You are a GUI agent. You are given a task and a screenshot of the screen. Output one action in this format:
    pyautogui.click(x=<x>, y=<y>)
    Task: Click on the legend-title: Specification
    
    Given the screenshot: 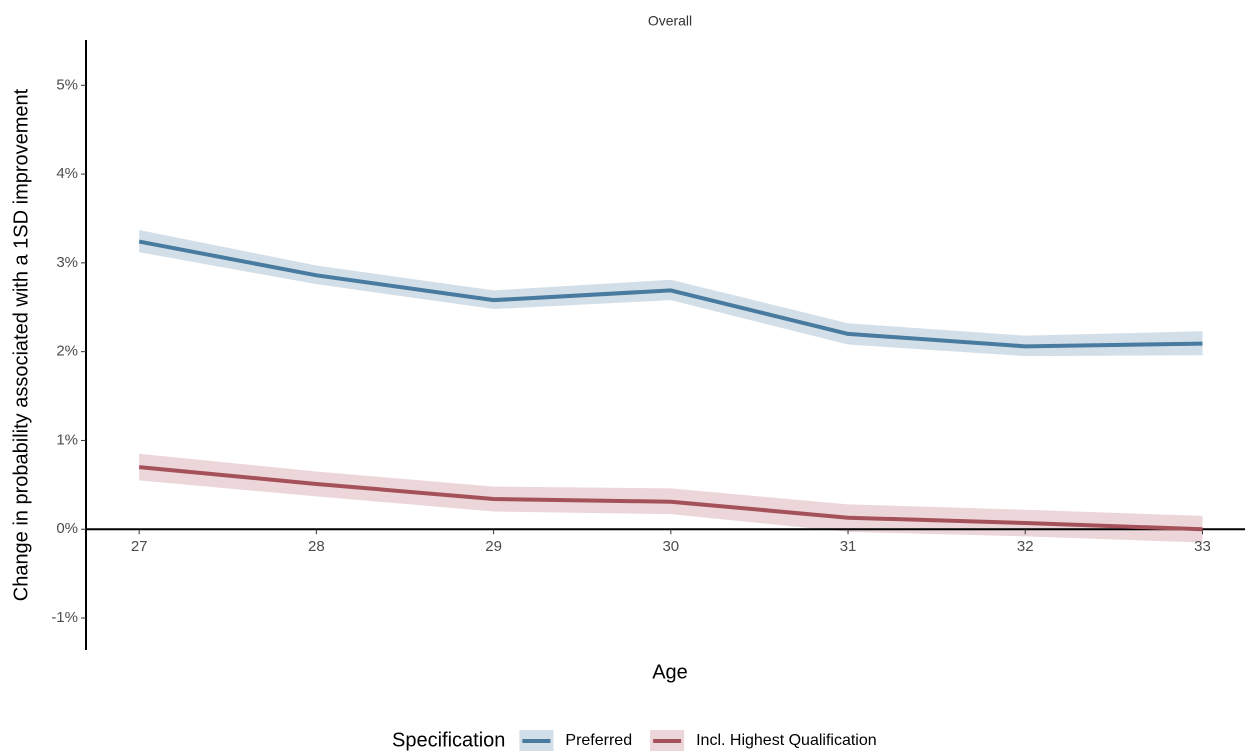 What is the action you would take?
    pyautogui.click(x=448, y=740)
    